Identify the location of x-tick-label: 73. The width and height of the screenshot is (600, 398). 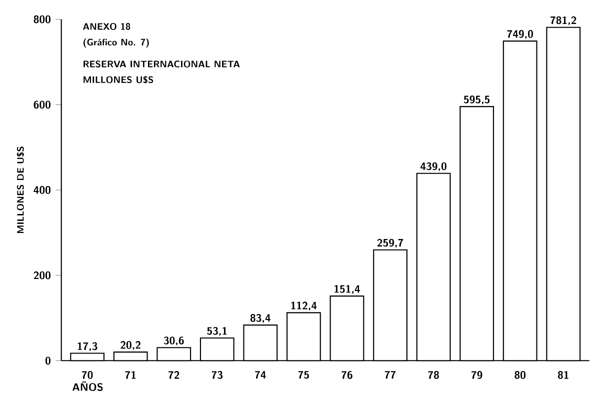
(217, 375).